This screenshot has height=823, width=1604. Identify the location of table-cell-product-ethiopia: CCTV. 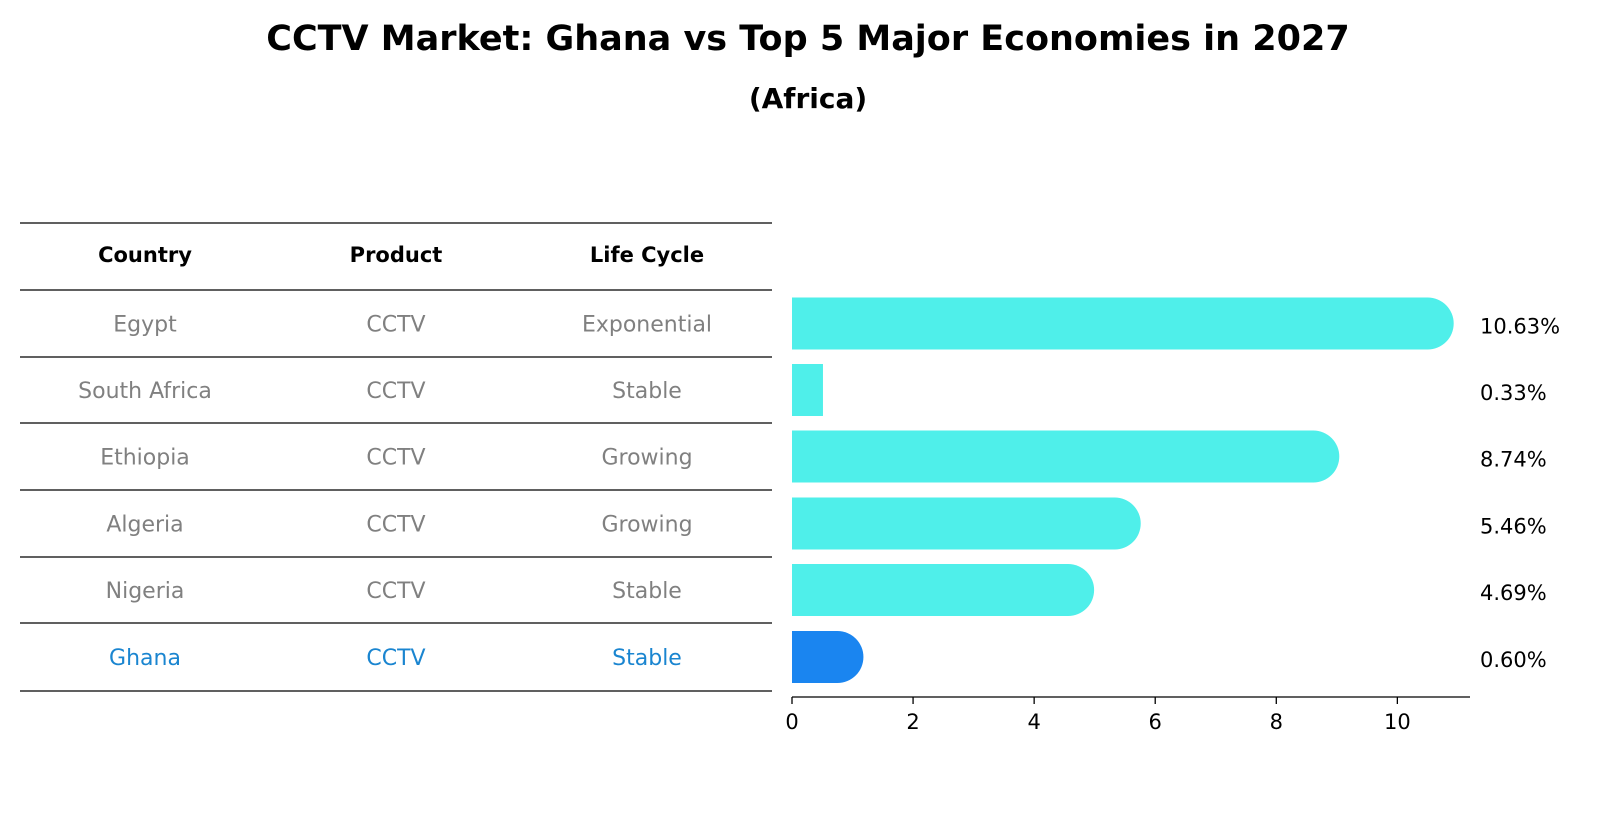
(395, 458).